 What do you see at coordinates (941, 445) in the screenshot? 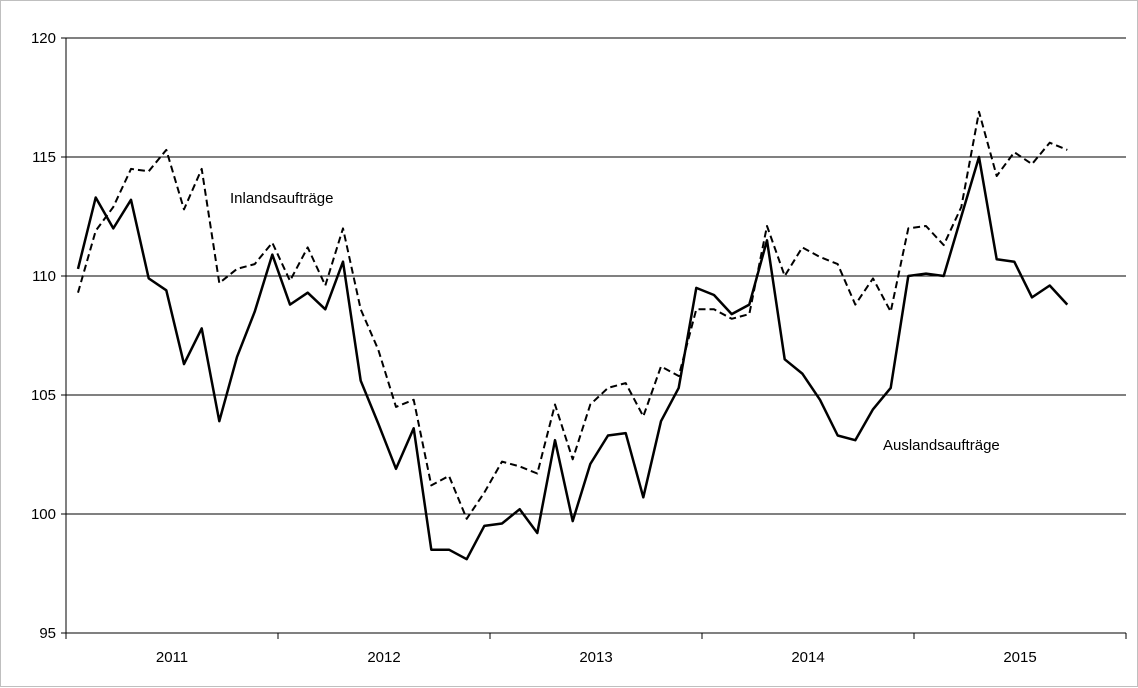
I see `annotation-auslandsauftraege: Auslandsaufträge` at bounding box center [941, 445].